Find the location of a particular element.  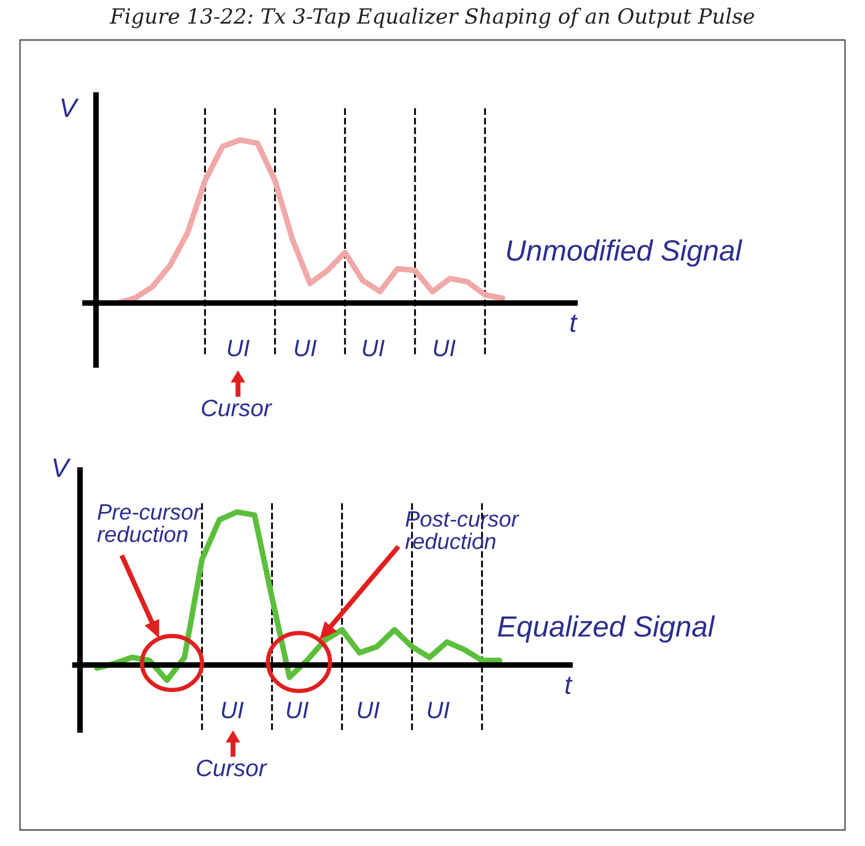

annotation: Pre-cursor reduction is located at coordinates (149, 523).